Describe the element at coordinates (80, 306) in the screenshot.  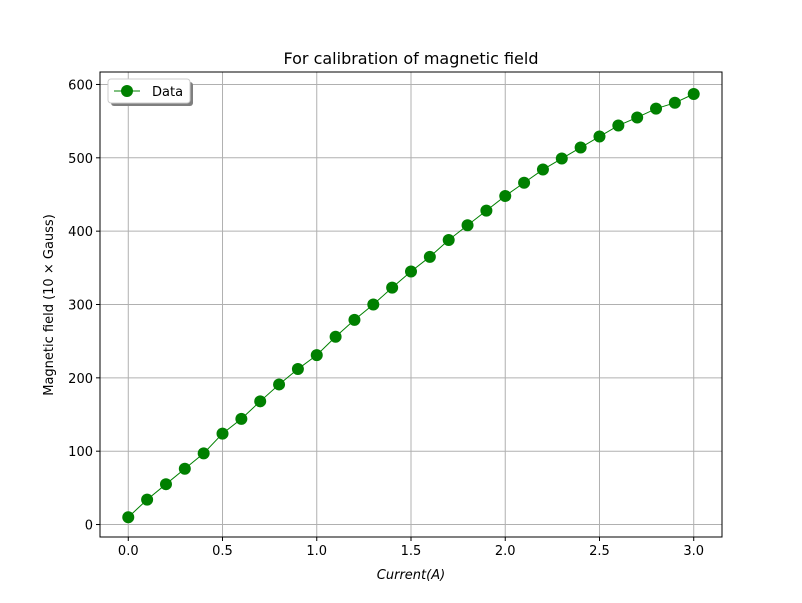
I see `y-tick-label: 300` at that location.